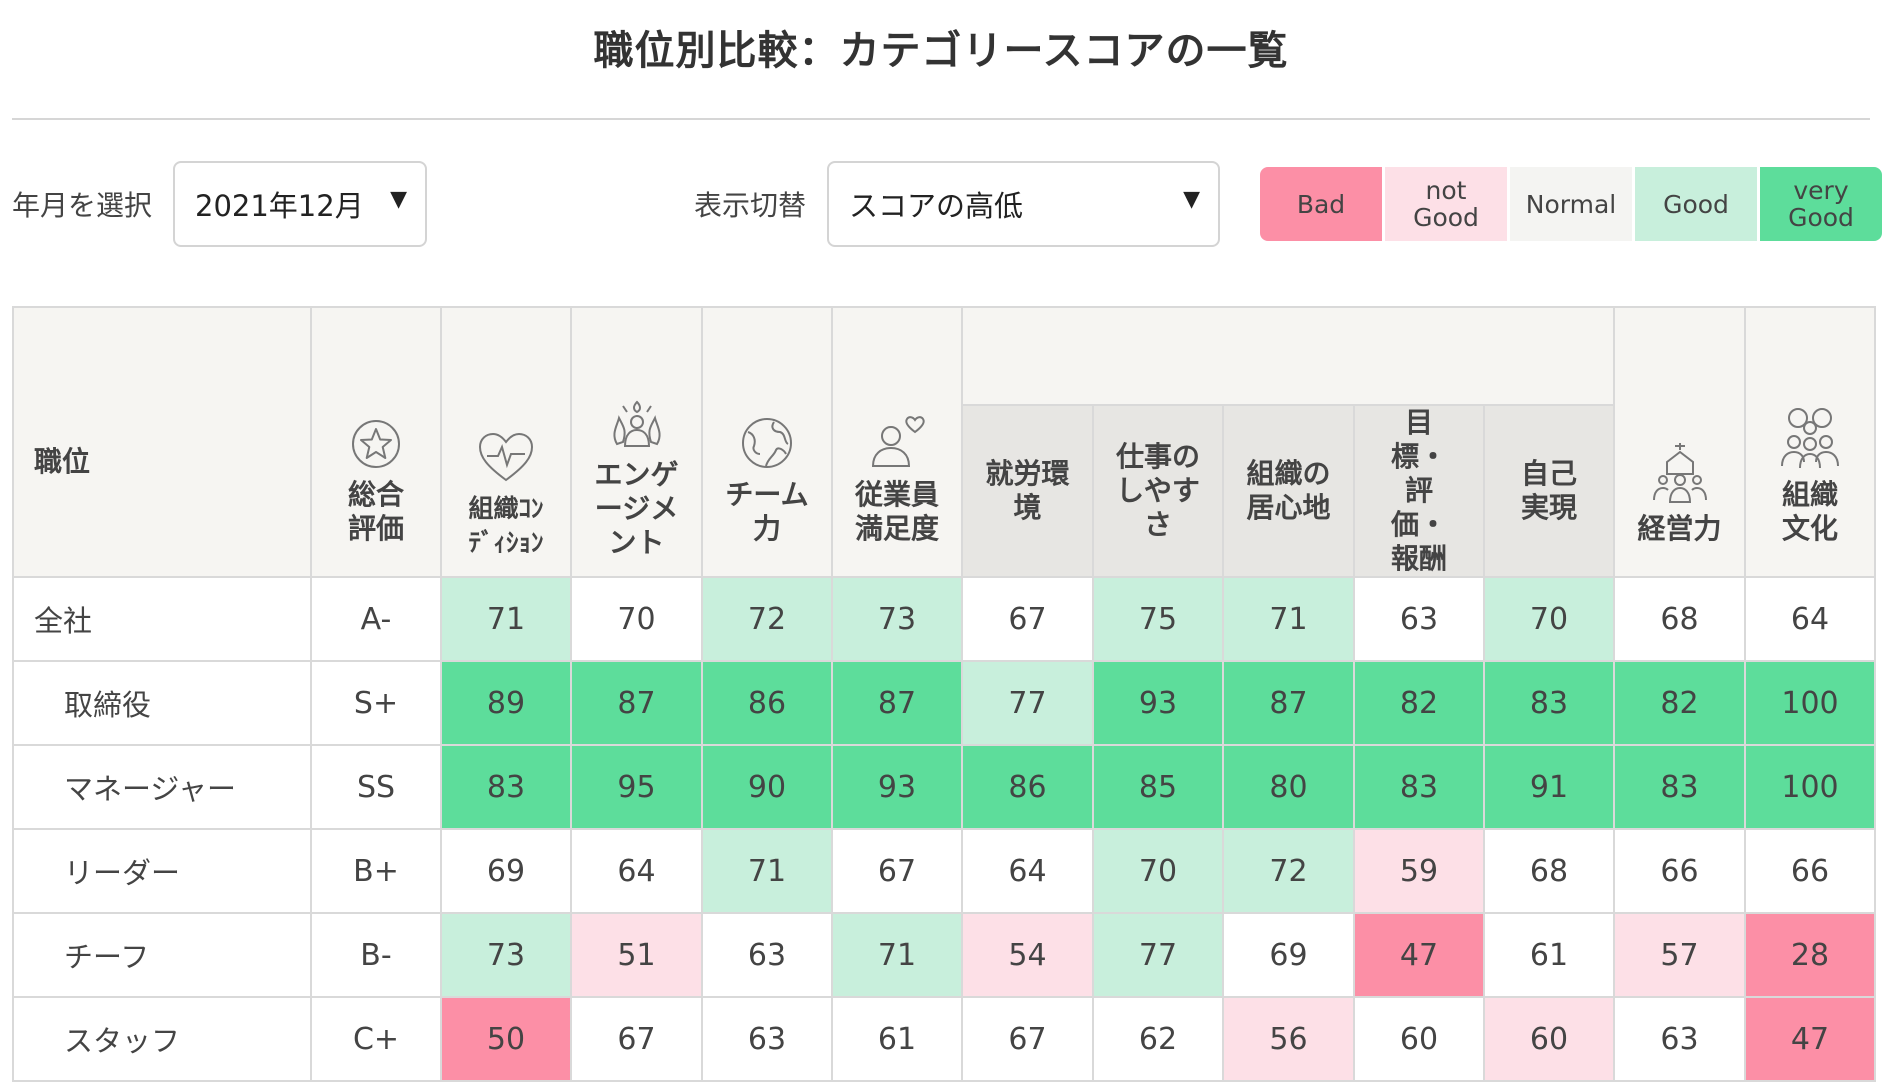 The width and height of the screenshot is (1882, 1082). What do you see at coordinates (750, 205) in the screenshot?
I see `display-toggle-label: 表示切替` at bounding box center [750, 205].